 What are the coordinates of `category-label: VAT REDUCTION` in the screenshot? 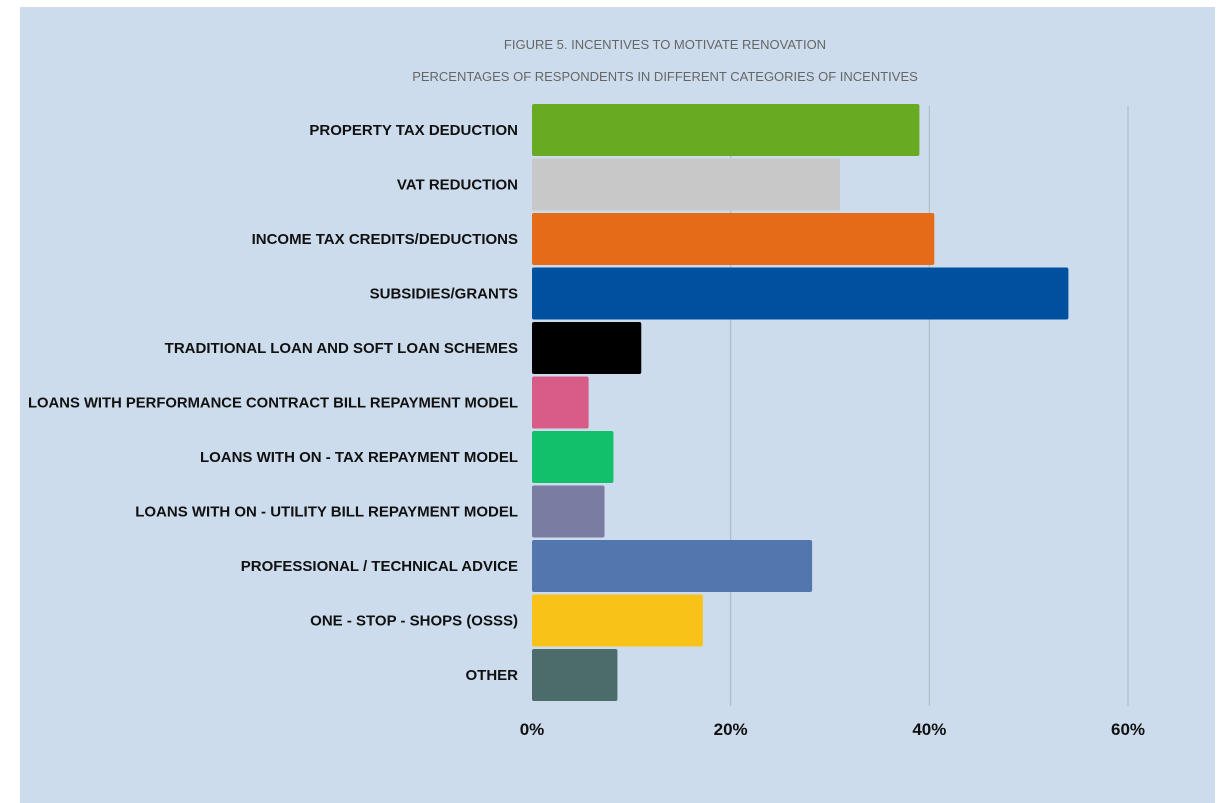 It's located at (457, 185).